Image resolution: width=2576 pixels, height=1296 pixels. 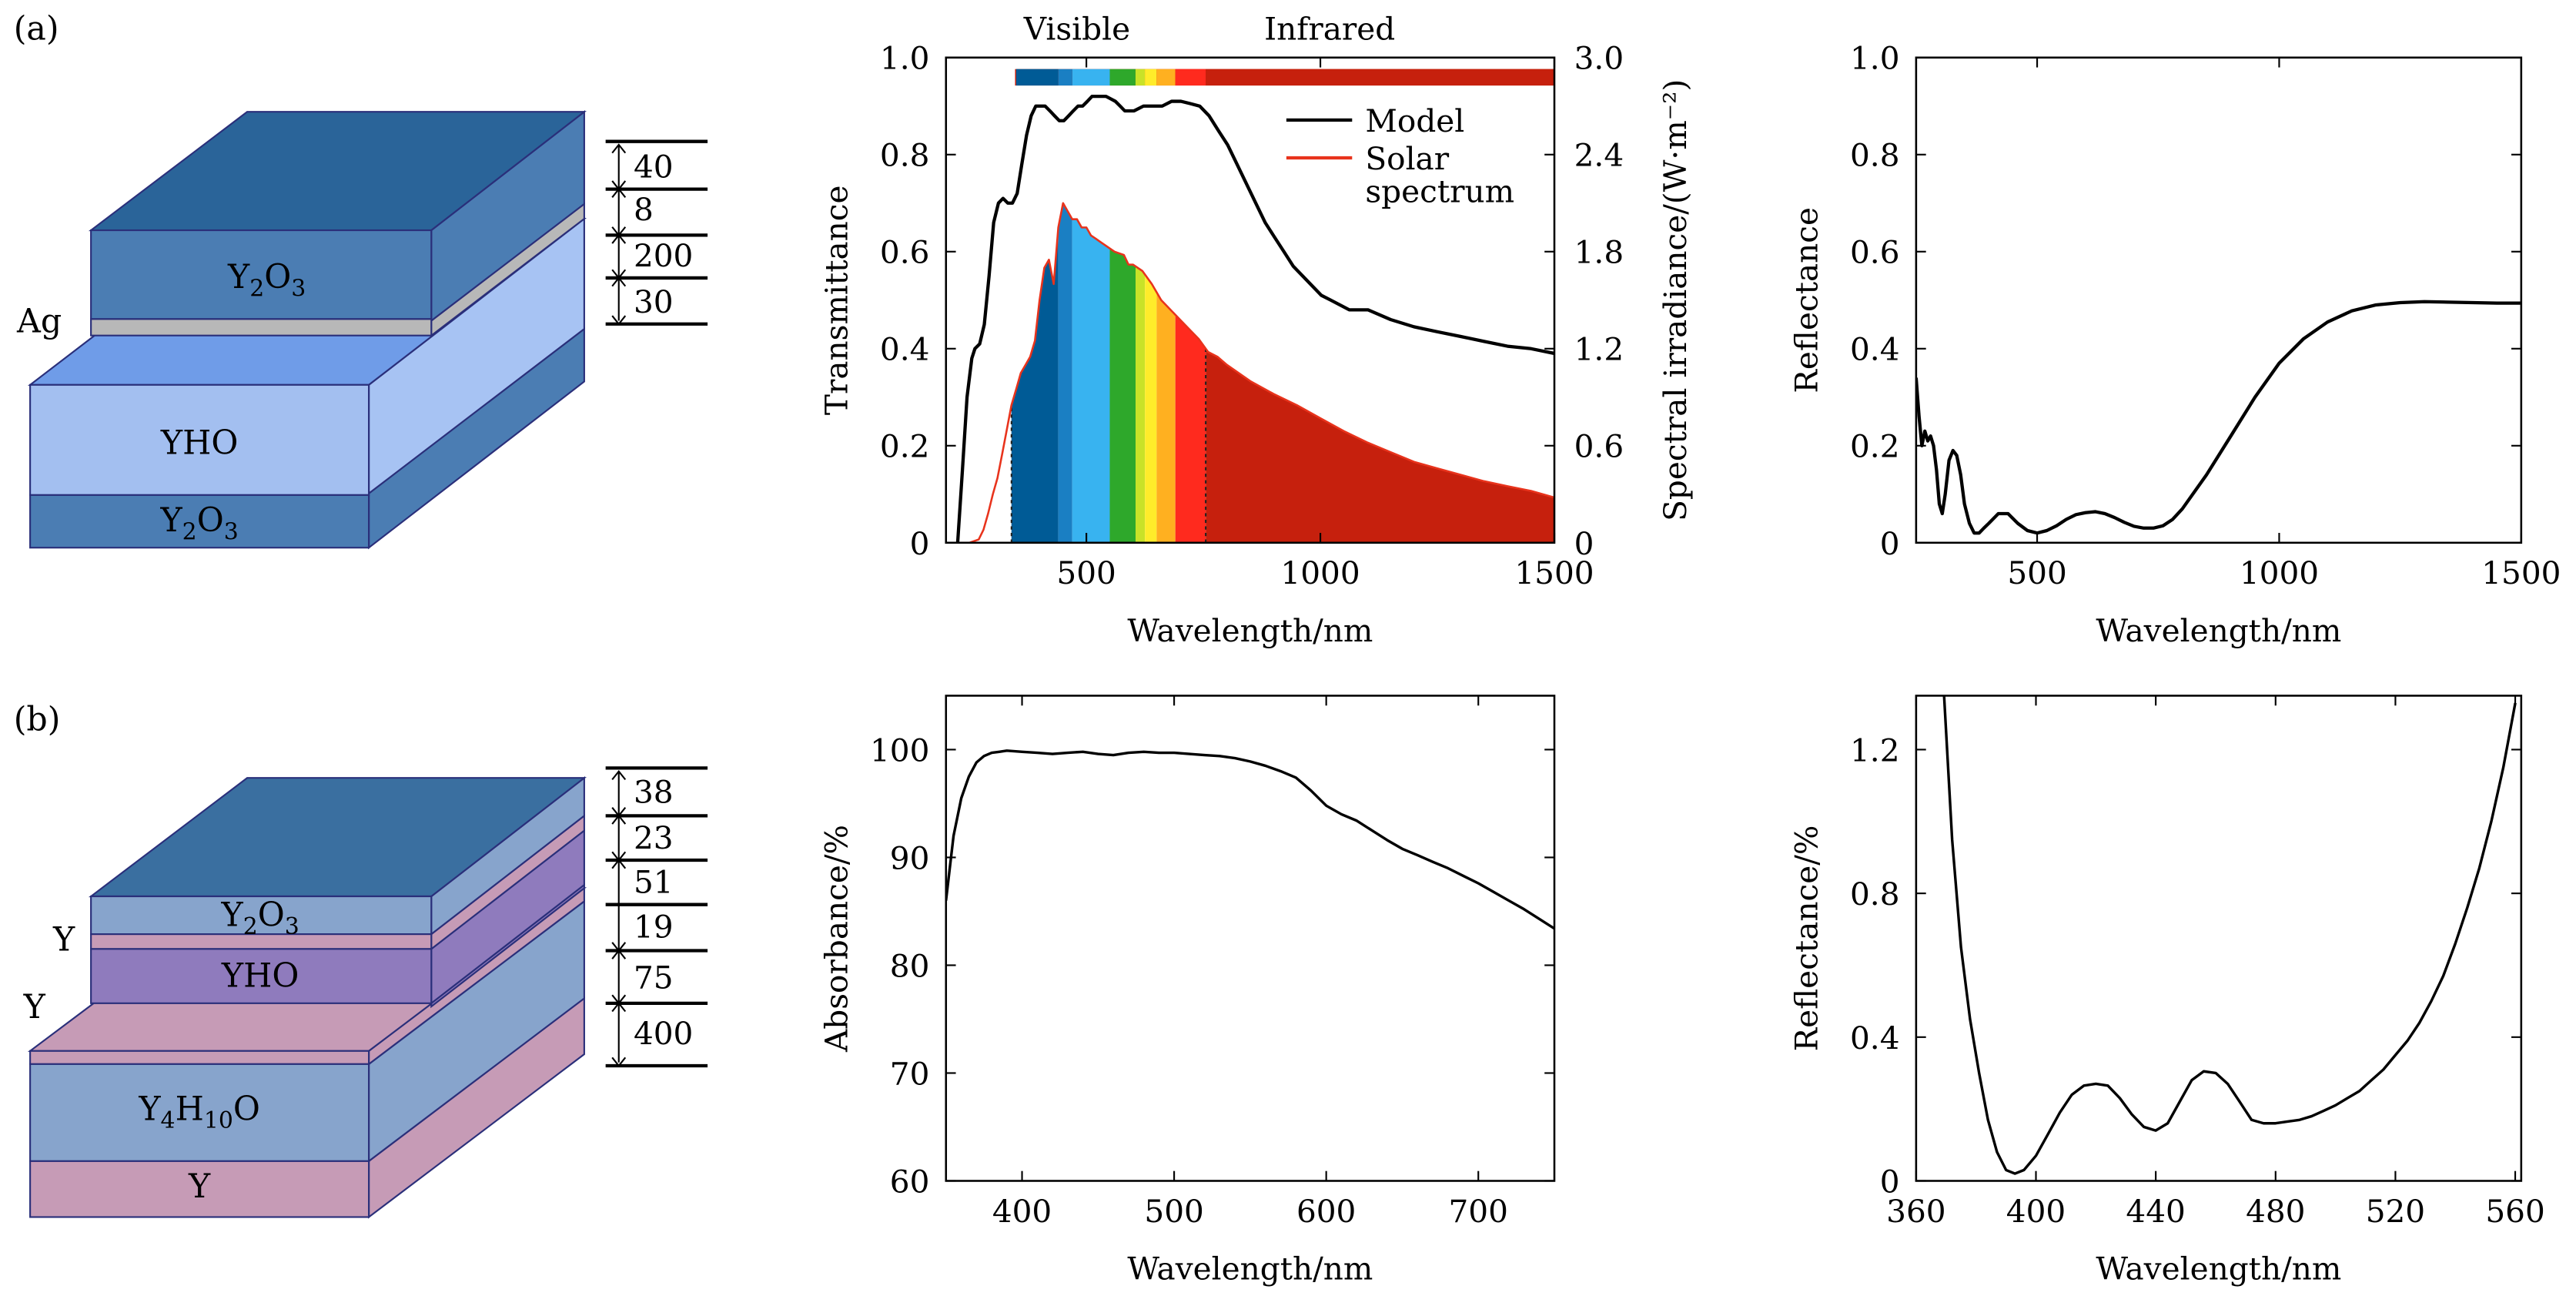 What do you see at coordinates (36, 29) in the screenshot?
I see `panel-label-a: (a)` at bounding box center [36, 29].